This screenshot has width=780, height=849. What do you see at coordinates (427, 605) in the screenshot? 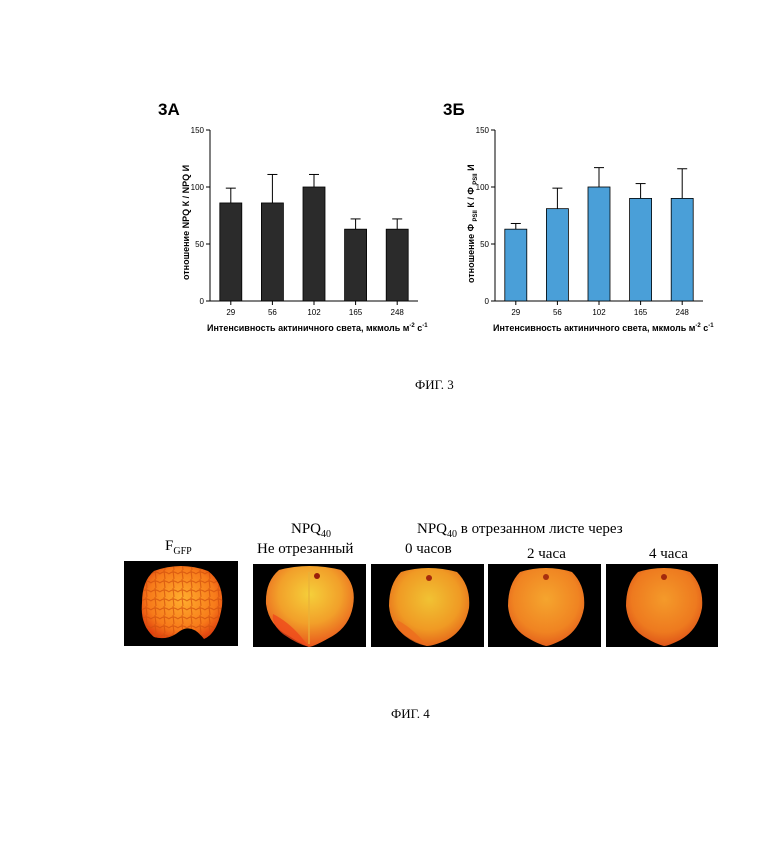
I see `leaf-image-0h` at bounding box center [427, 605].